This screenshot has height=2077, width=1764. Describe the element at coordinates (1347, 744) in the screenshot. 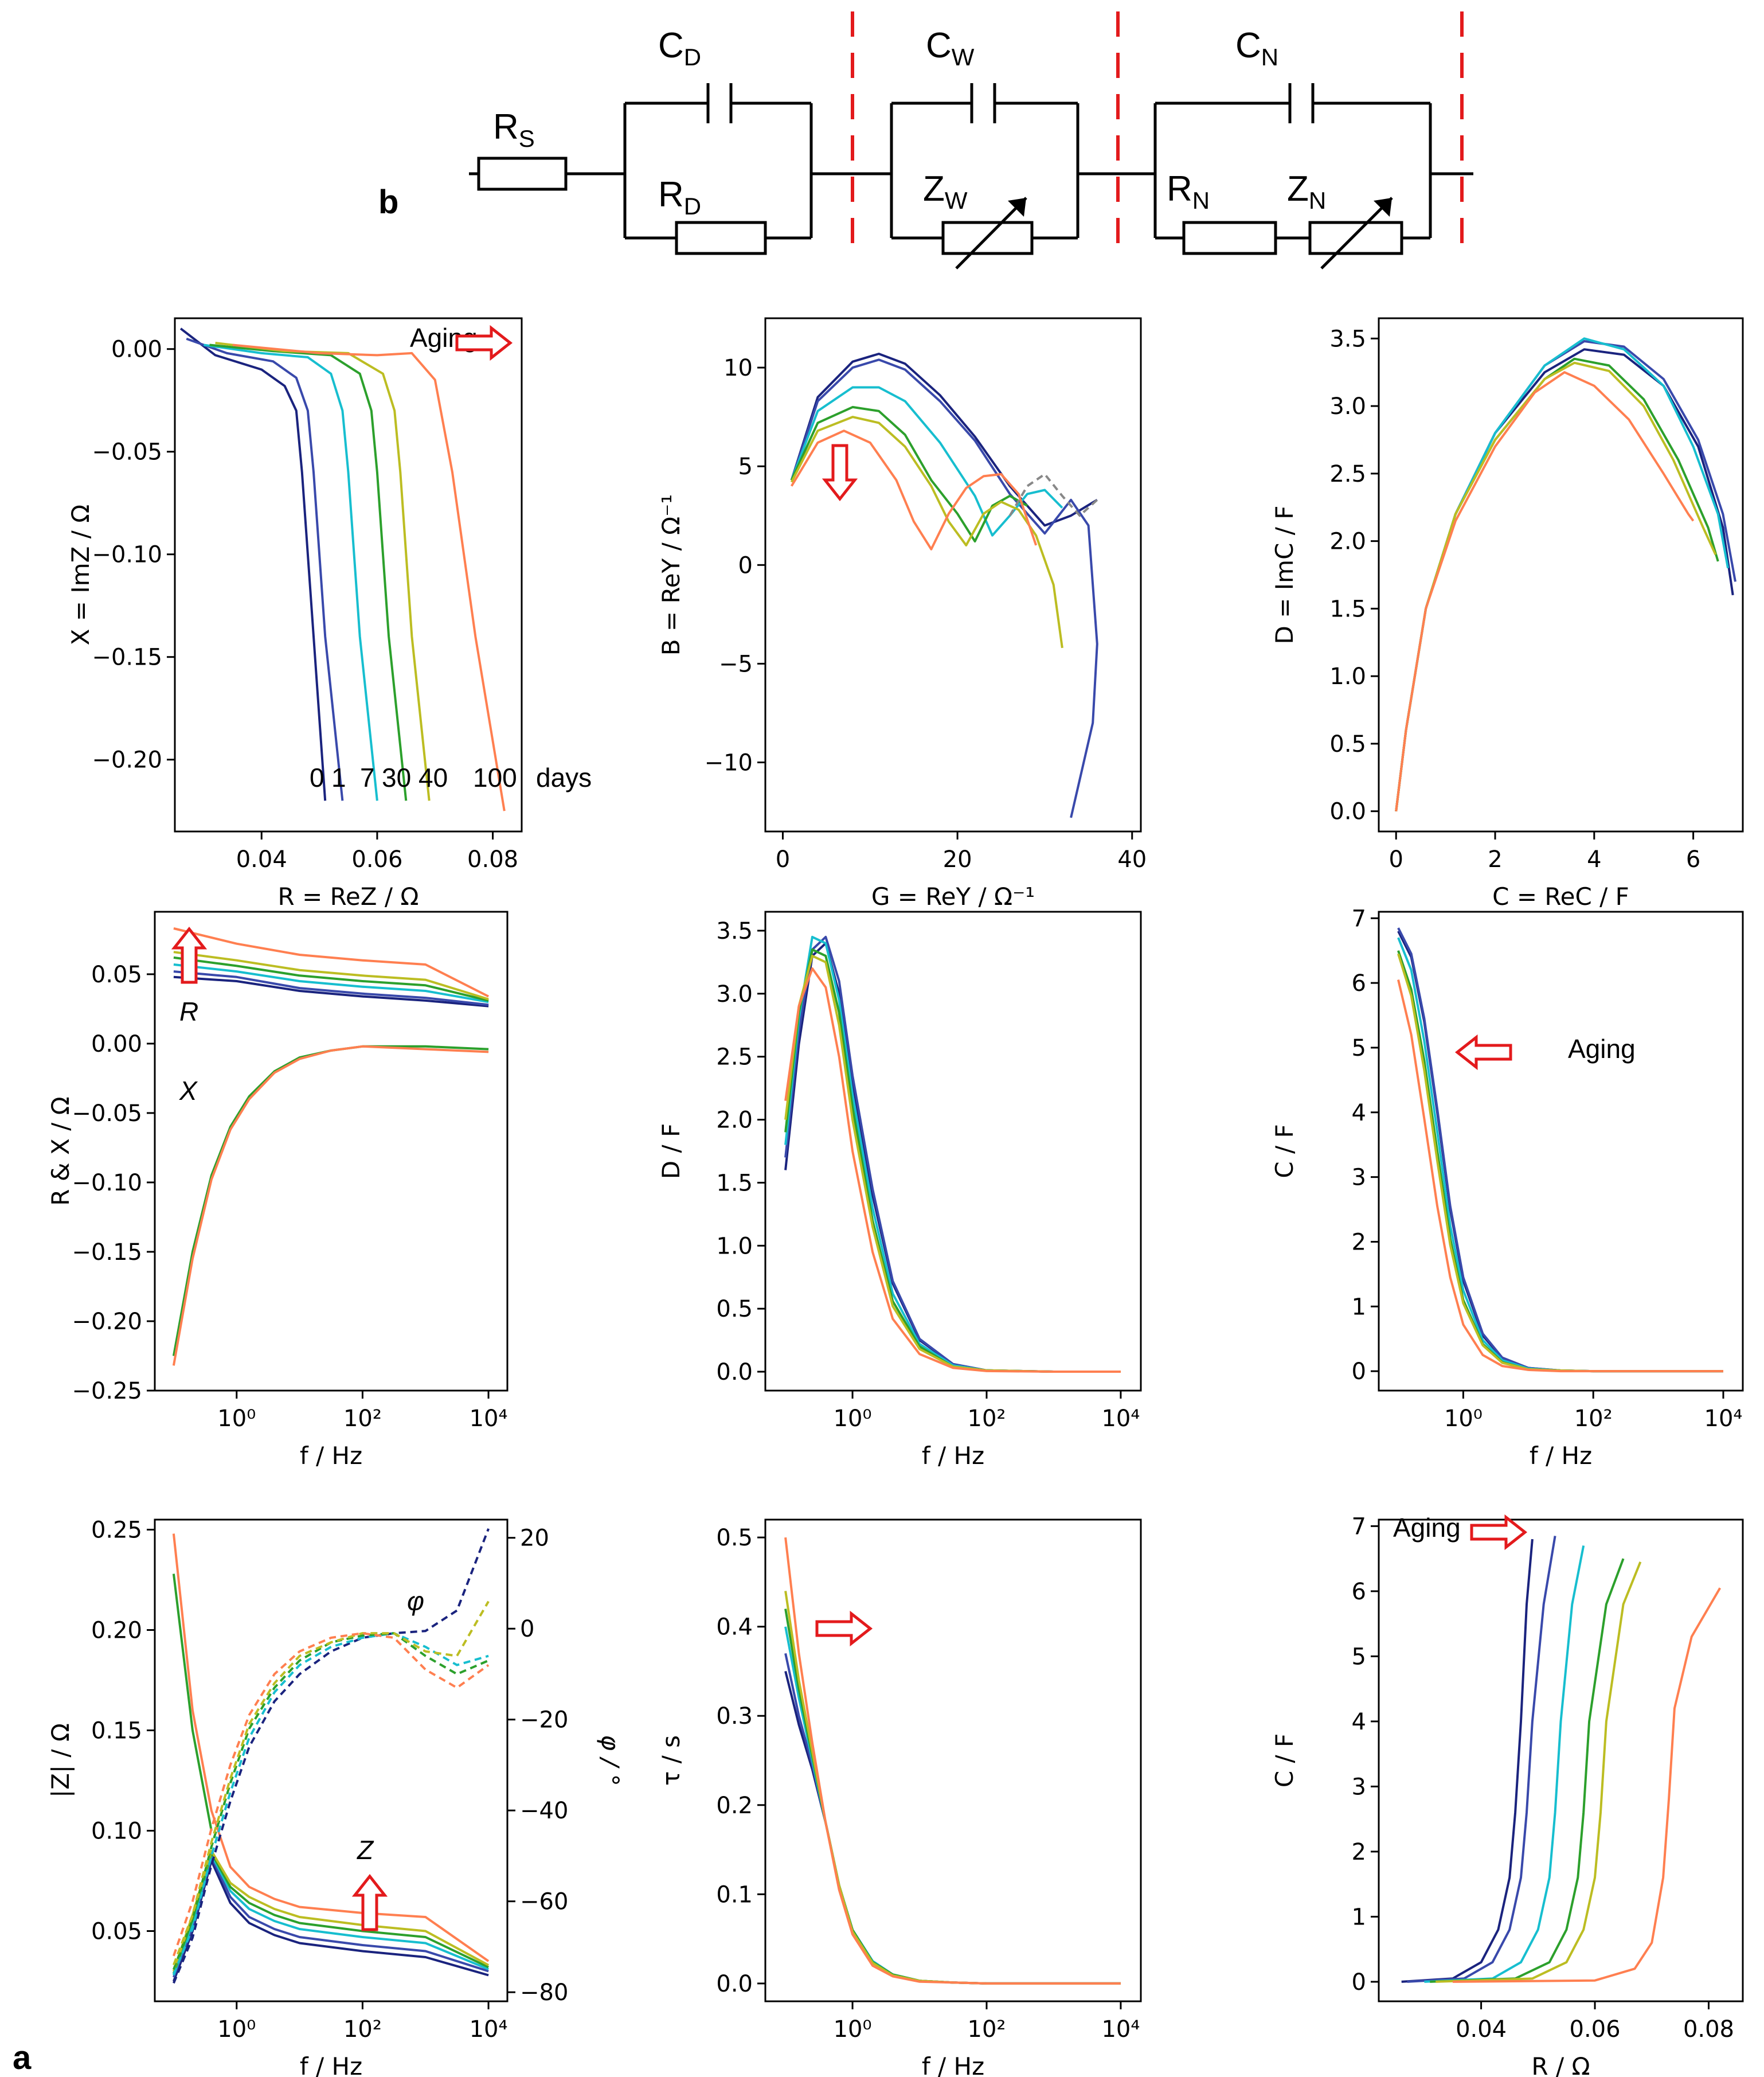

I see `p3-ytick-label: 0.5` at that location.